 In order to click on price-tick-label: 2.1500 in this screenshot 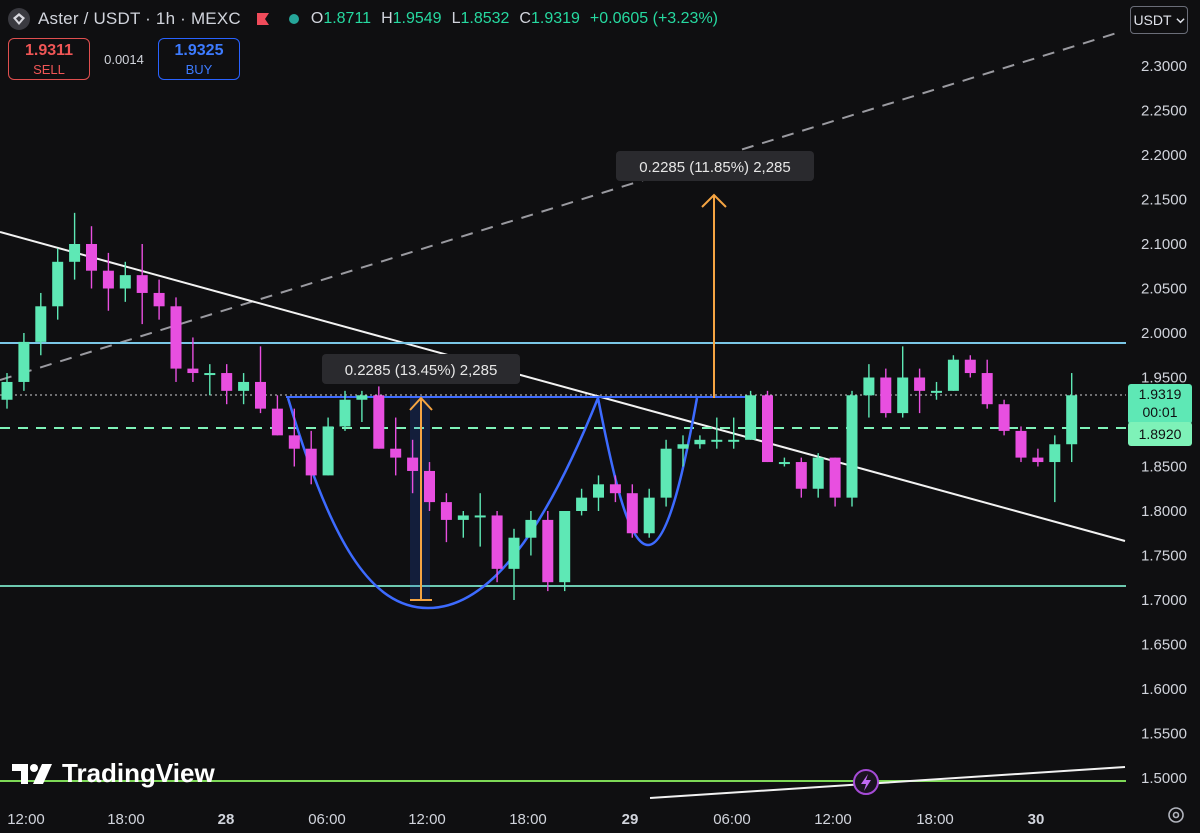, I will do `click(1164, 200)`.